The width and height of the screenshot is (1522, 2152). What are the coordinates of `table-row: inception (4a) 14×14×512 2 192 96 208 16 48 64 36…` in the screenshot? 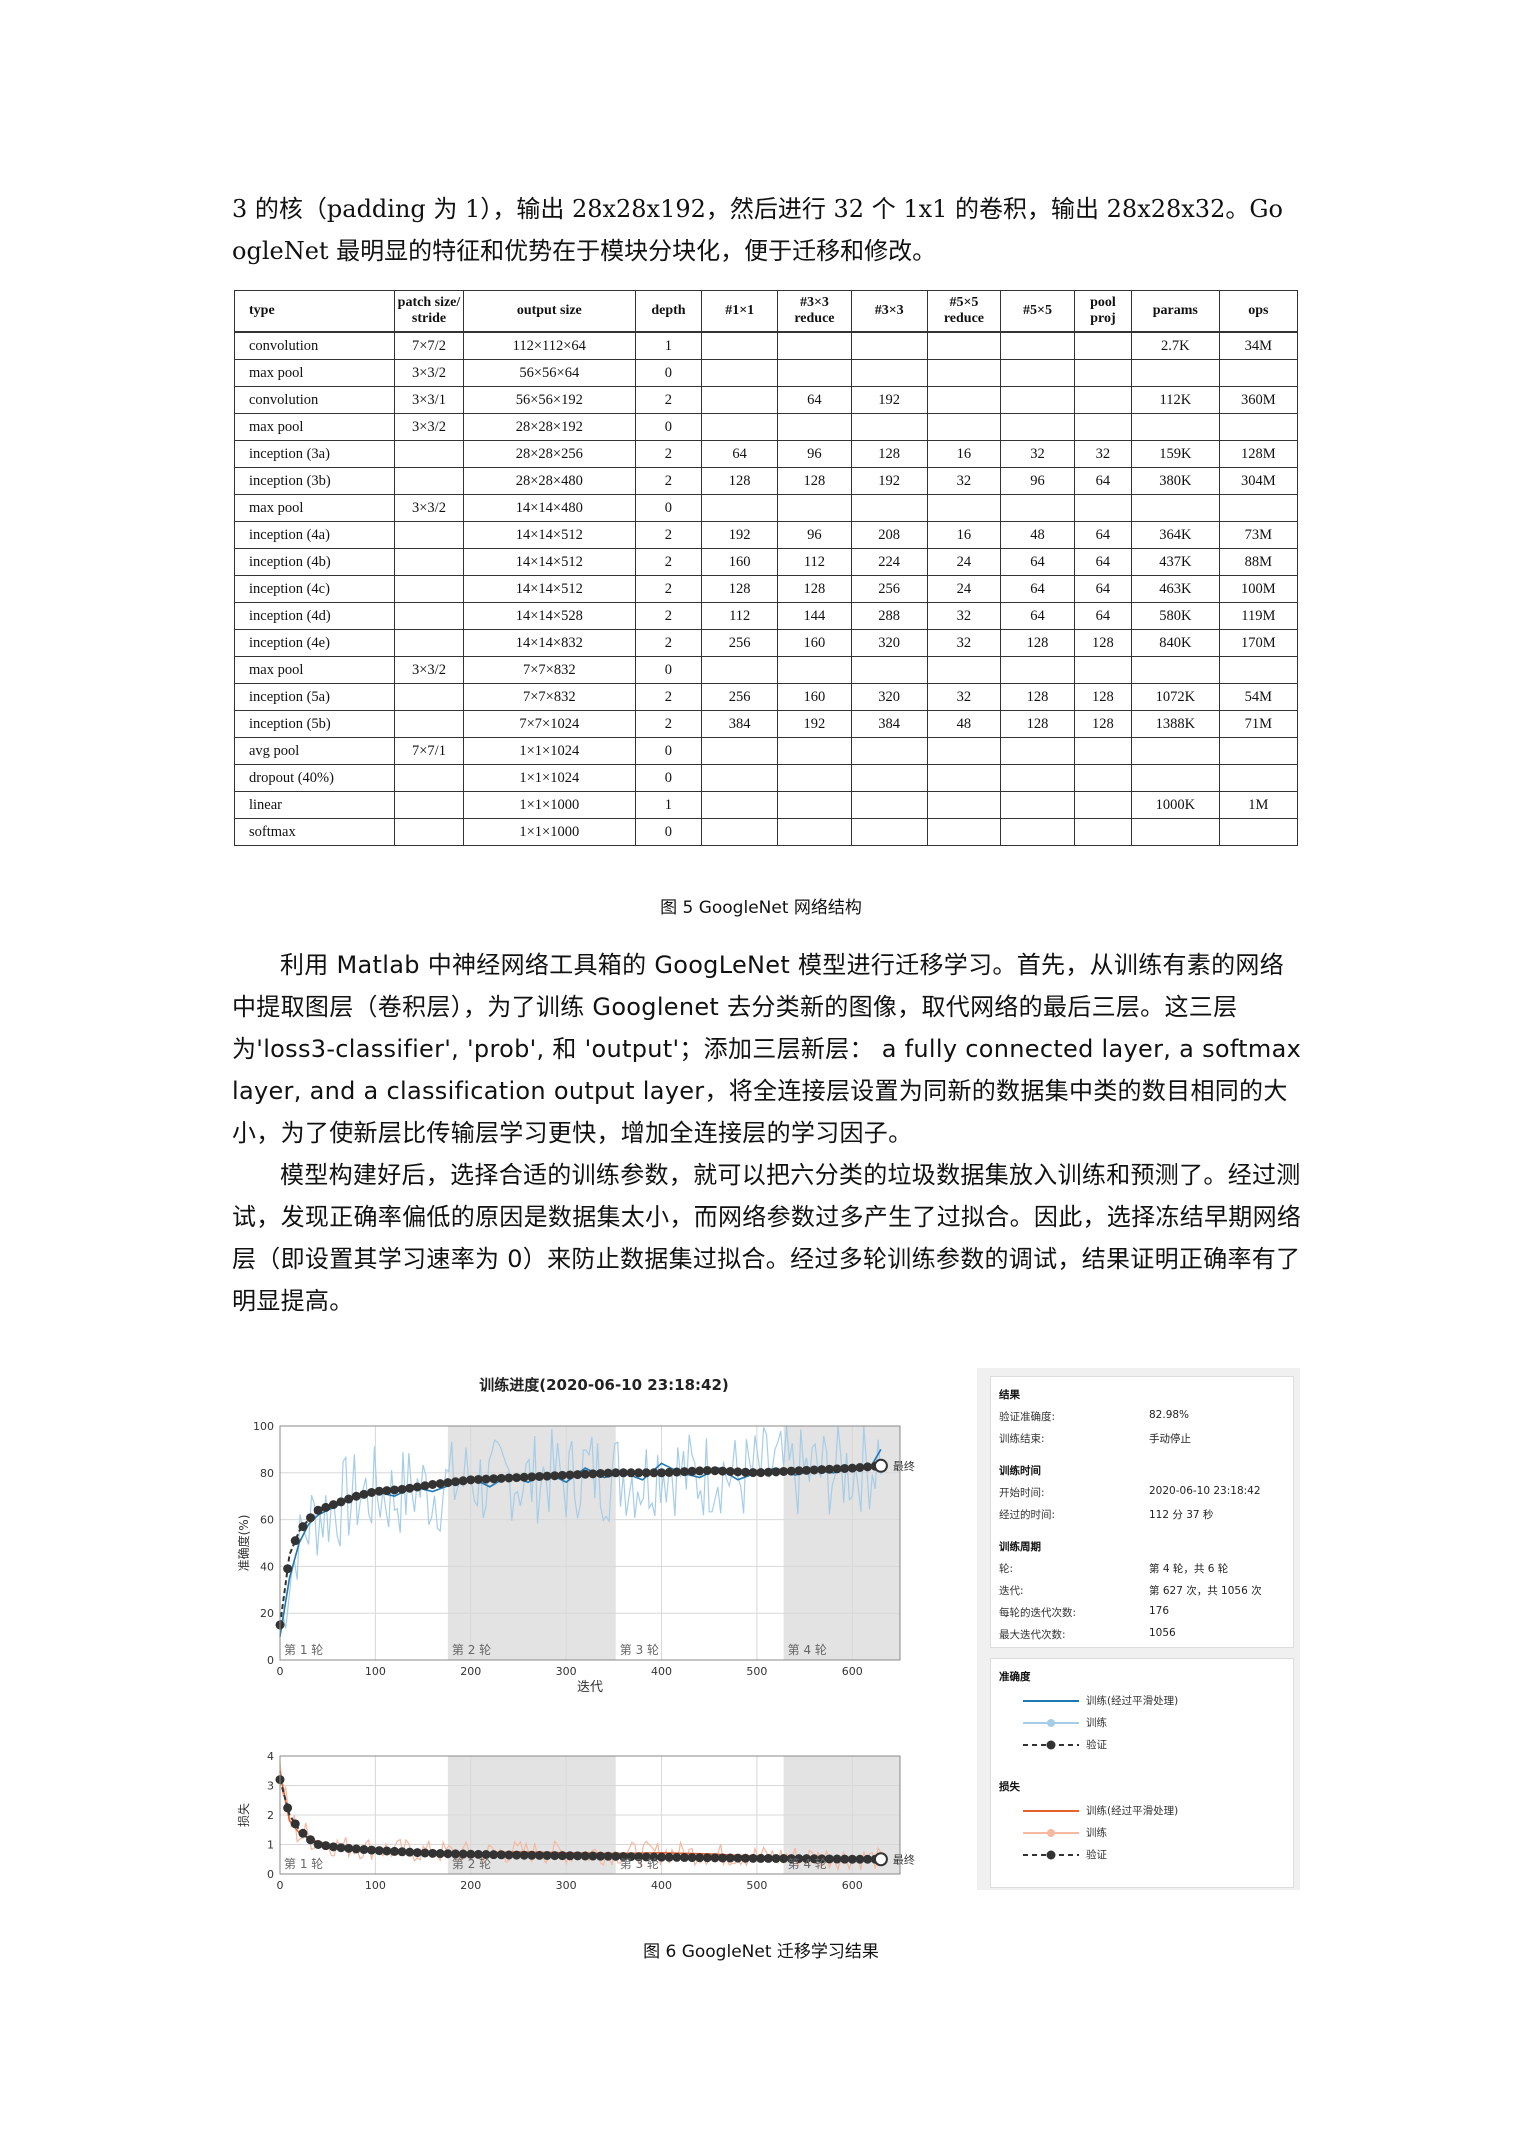 It's located at (766, 535).